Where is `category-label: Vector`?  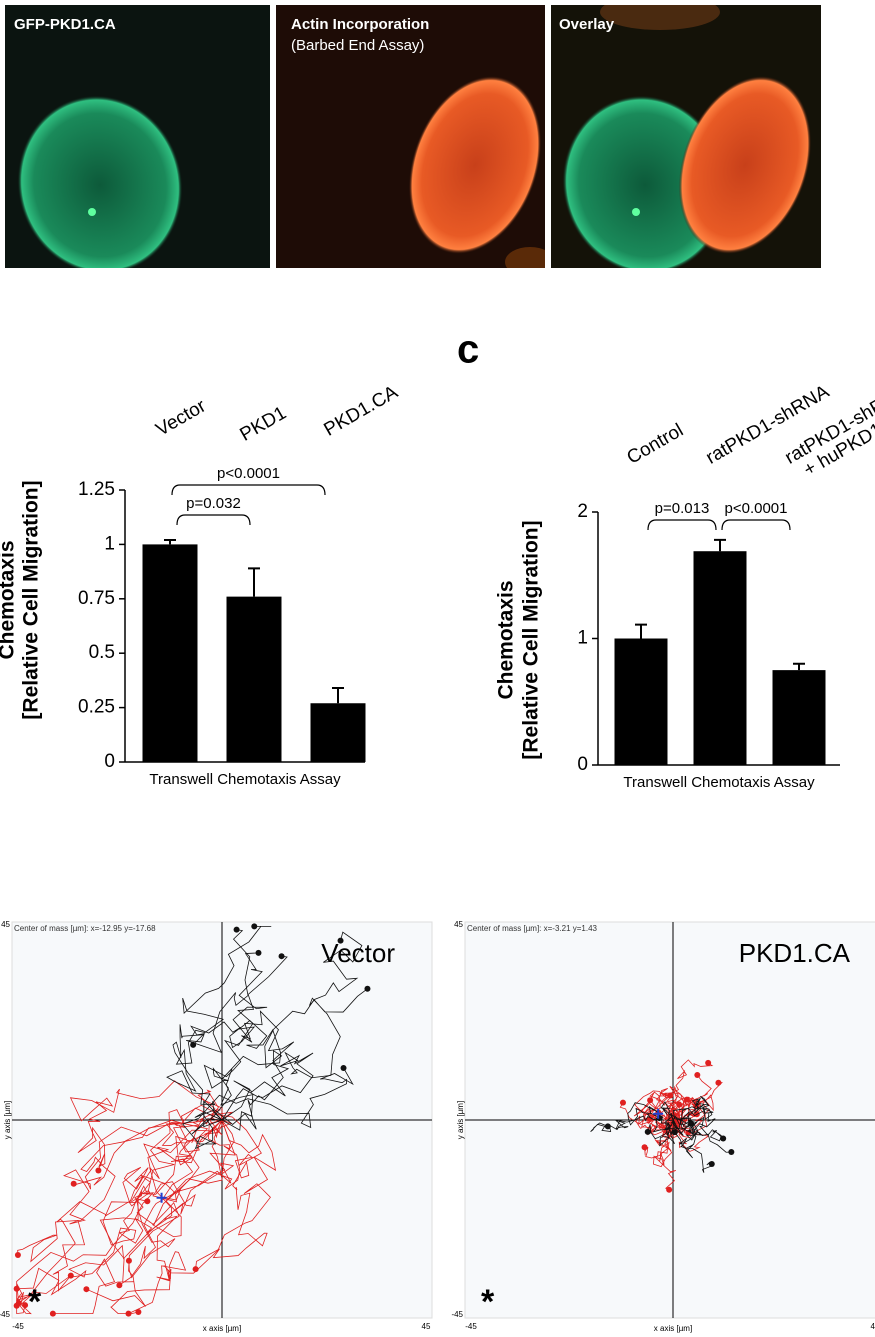
category-label: Vector is located at coordinates (182, 417).